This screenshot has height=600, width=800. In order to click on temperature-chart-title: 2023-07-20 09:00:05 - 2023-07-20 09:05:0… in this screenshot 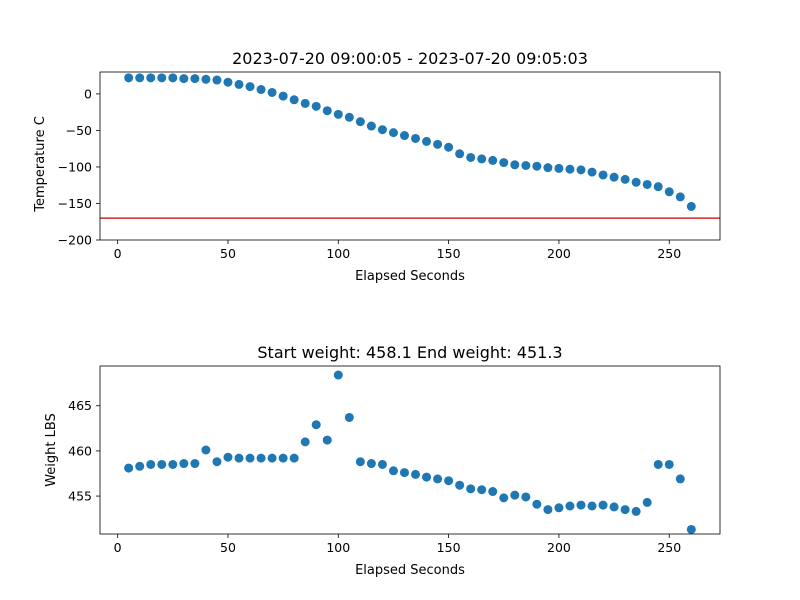, I will do `click(410, 58)`.